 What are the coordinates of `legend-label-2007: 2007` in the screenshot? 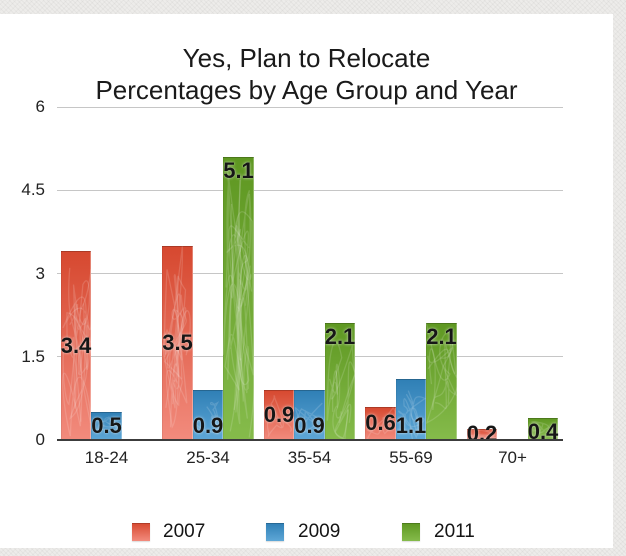 It's located at (184, 531).